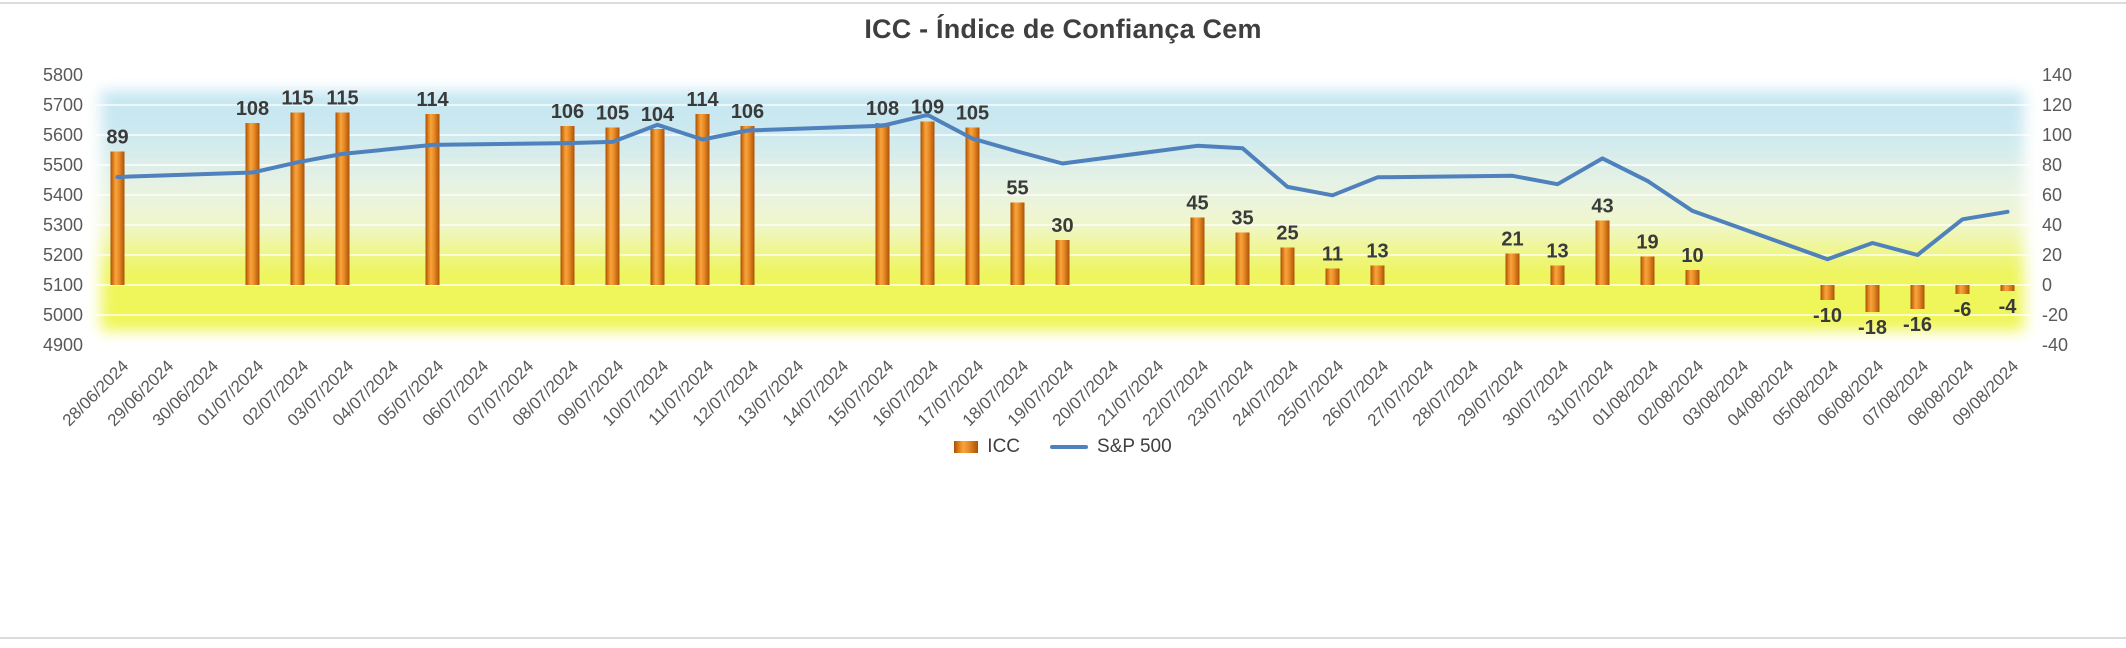 The height and width of the screenshot is (648, 2126). Describe the element at coordinates (1063, 3) in the screenshot. I see `top-border` at that location.